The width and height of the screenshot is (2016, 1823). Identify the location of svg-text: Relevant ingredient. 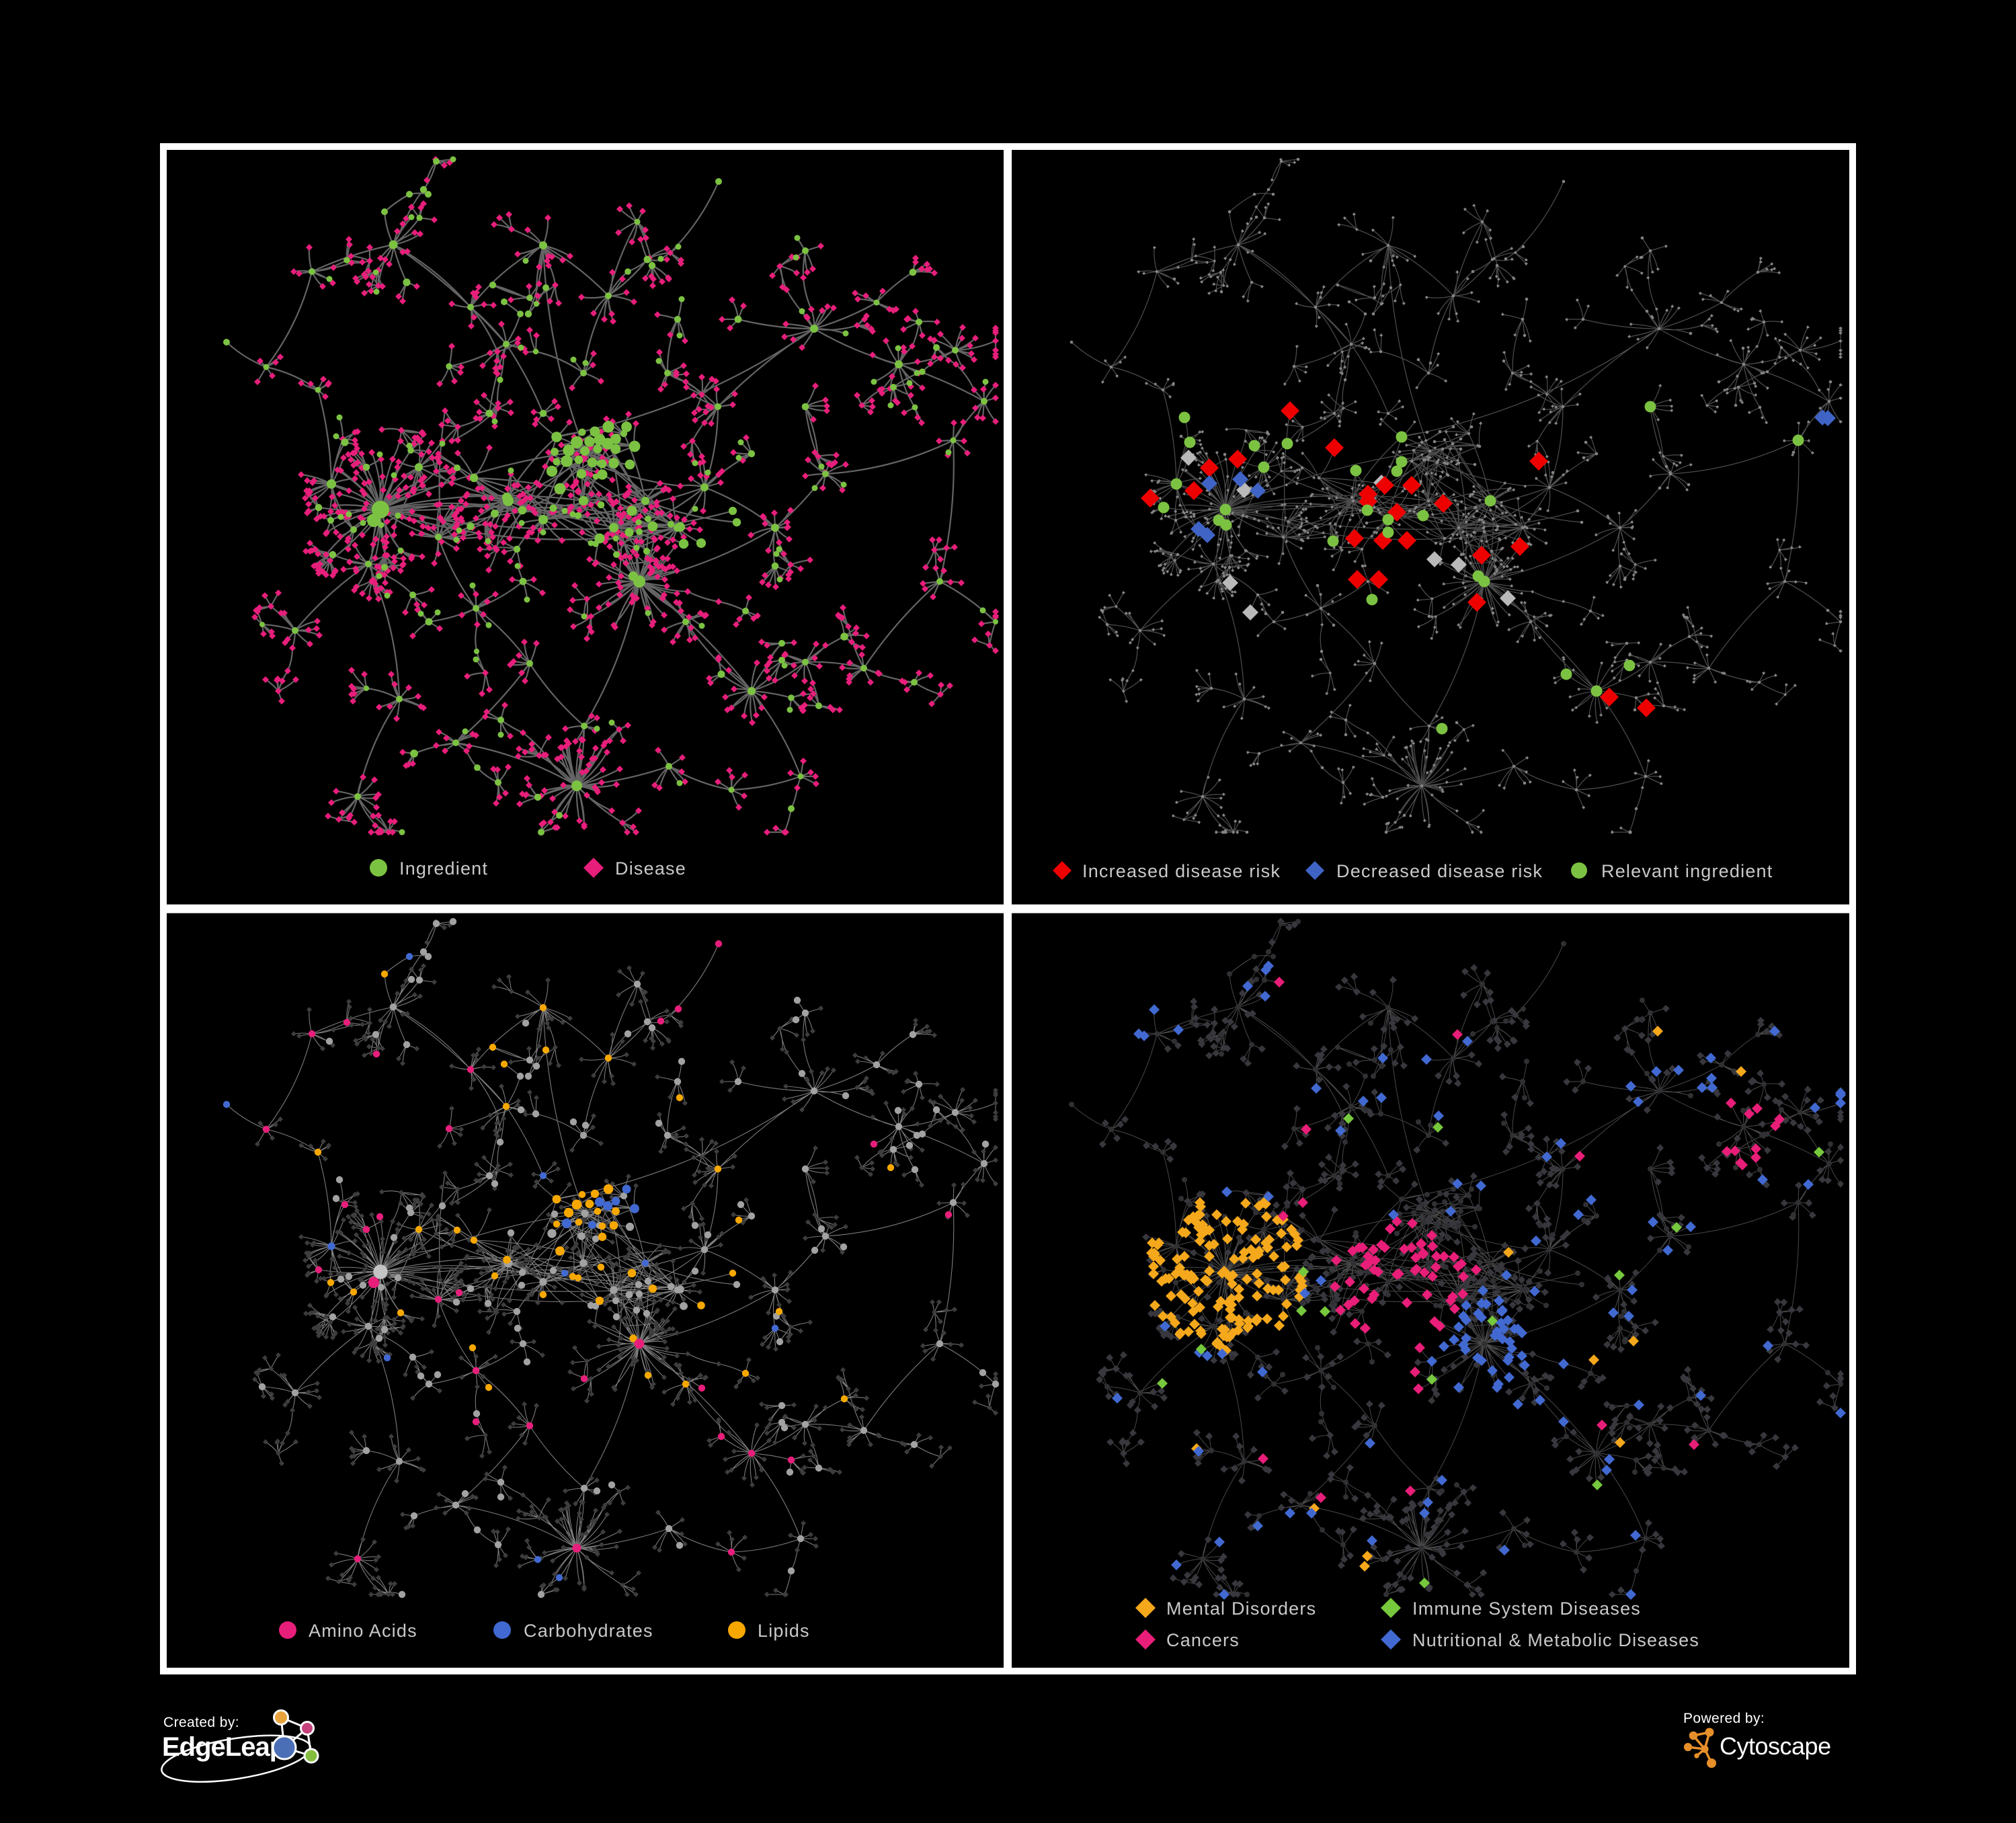
(1687, 871).